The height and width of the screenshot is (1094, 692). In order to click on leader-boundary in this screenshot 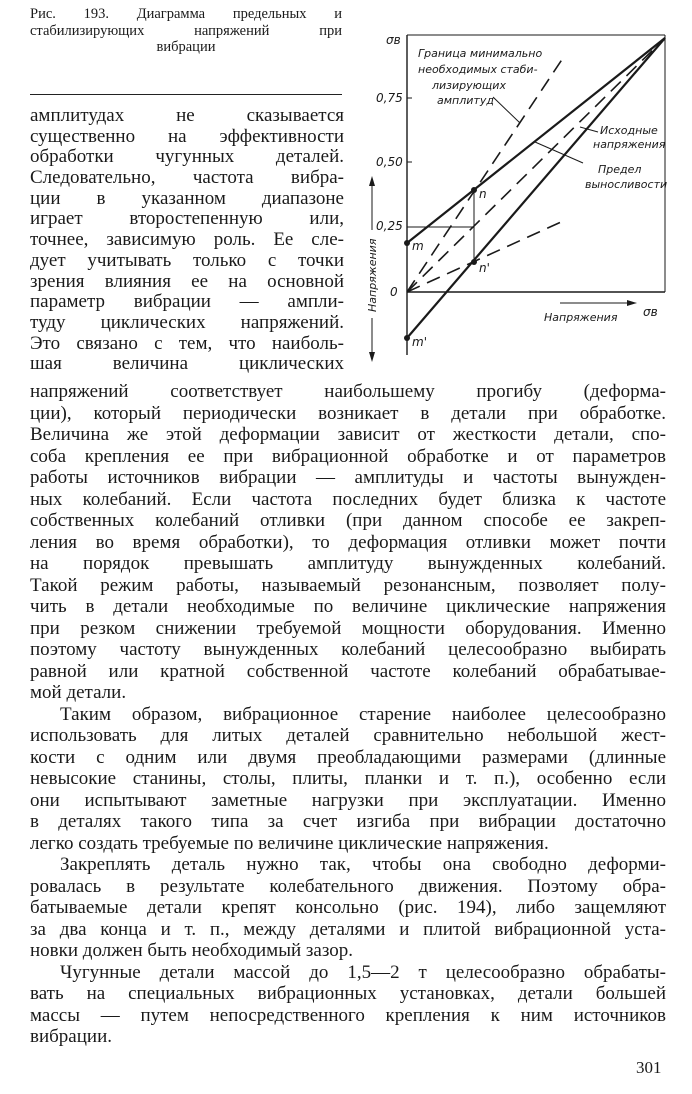, I will do `click(506, 110)`.